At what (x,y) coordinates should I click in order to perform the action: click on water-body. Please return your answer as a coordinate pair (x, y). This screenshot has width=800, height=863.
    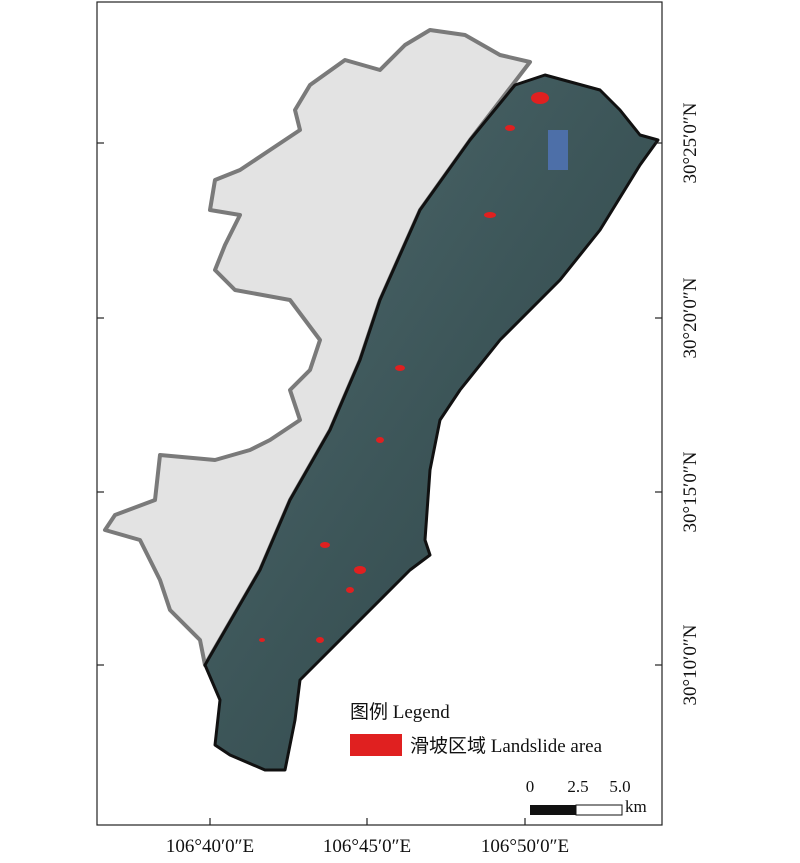
    Looking at the image, I should click on (558, 150).